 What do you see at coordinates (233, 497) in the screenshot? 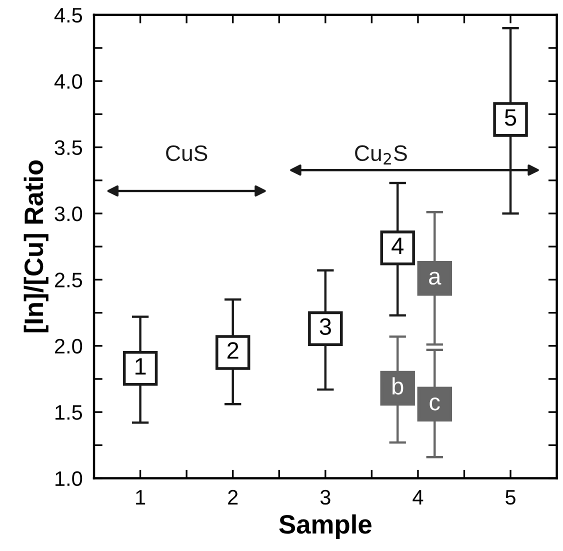
I see `x-tick-label: 2` at bounding box center [233, 497].